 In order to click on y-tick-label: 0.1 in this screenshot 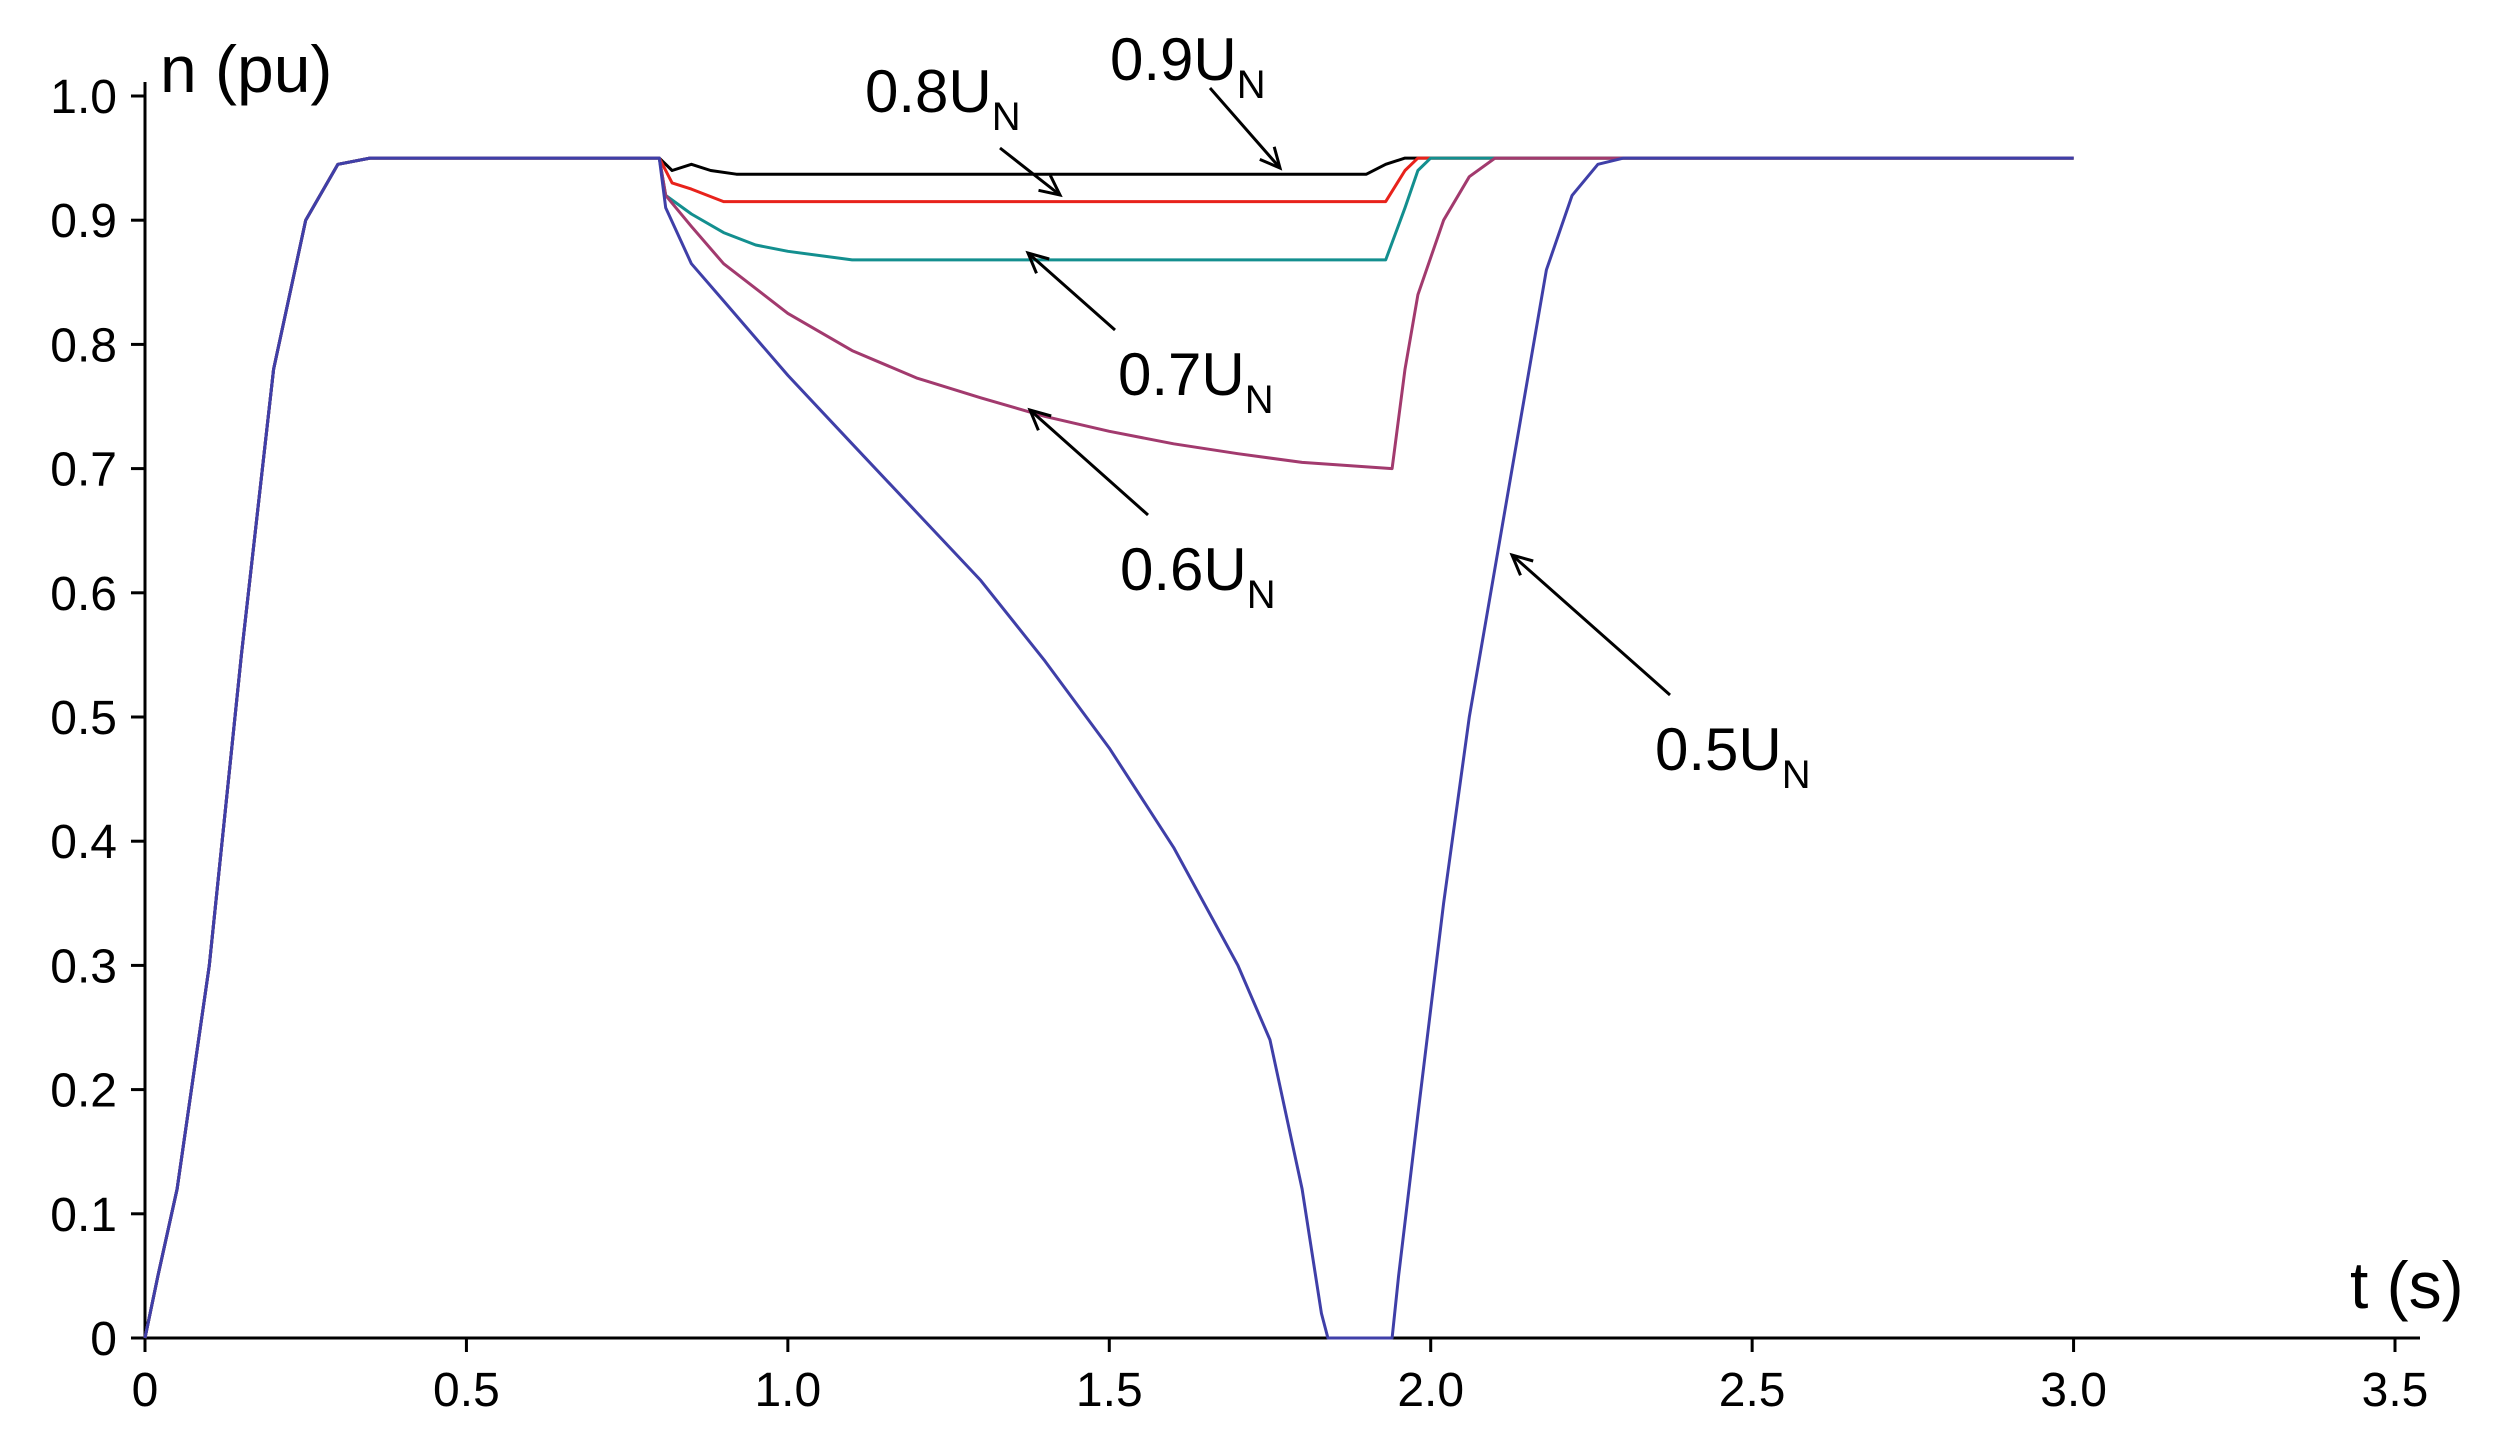, I will do `click(83, 1215)`.